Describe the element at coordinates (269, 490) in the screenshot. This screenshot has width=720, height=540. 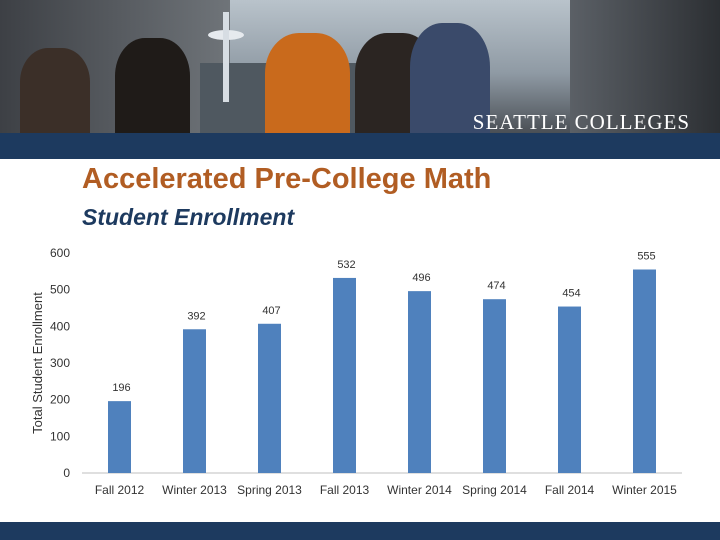
I see `x-tick-label: Spring 2013` at that location.